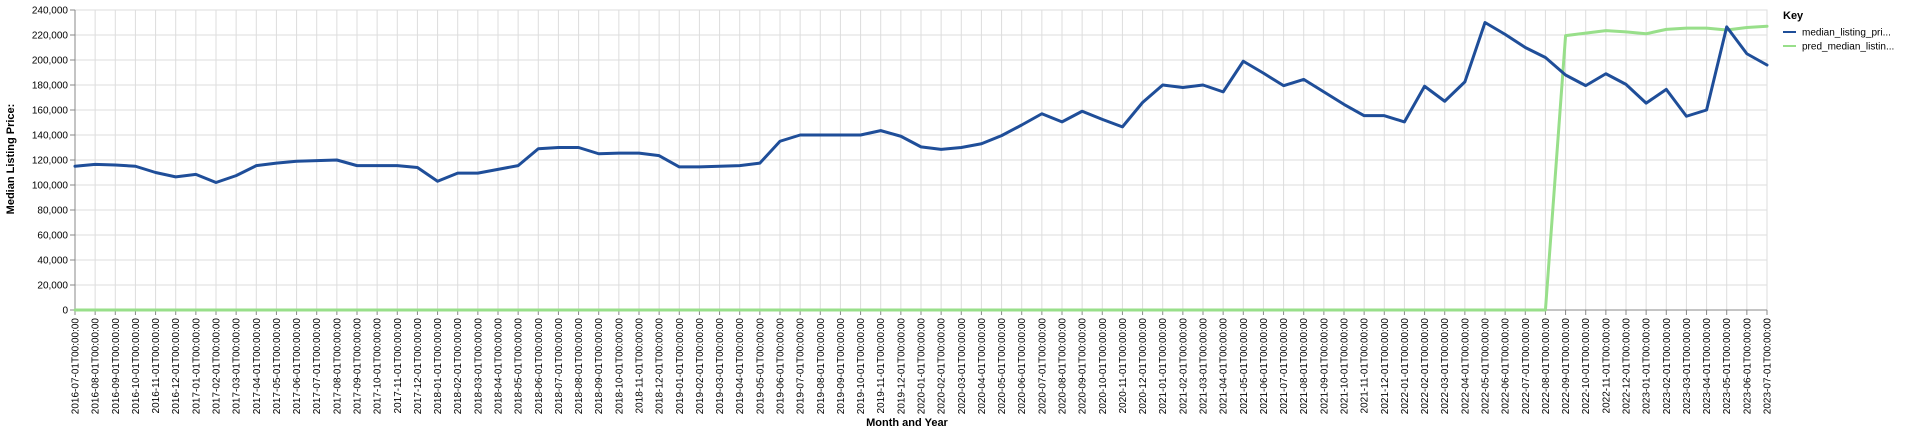  What do you see at coordinates (50, 36) in the screenshot?
I see `y-tick-label: 220,000` at bounding box center [50, 36].